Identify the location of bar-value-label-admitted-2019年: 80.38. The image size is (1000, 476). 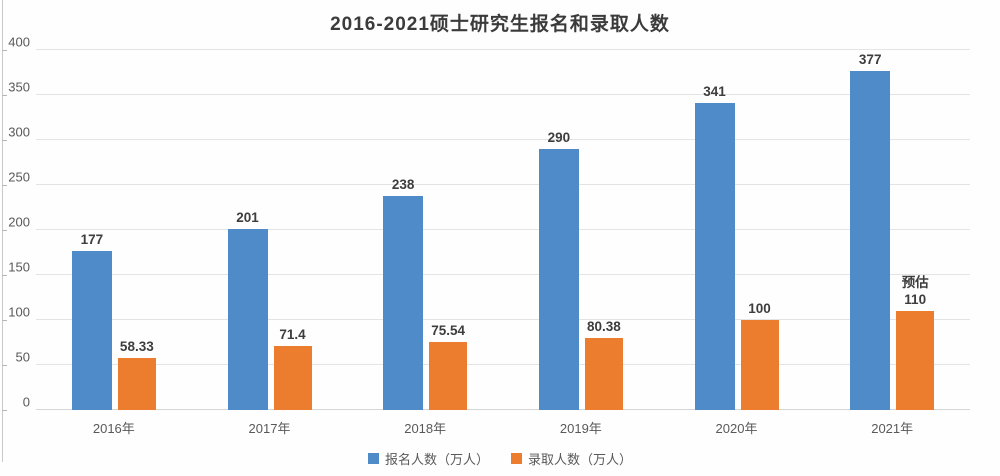
(603, 326).